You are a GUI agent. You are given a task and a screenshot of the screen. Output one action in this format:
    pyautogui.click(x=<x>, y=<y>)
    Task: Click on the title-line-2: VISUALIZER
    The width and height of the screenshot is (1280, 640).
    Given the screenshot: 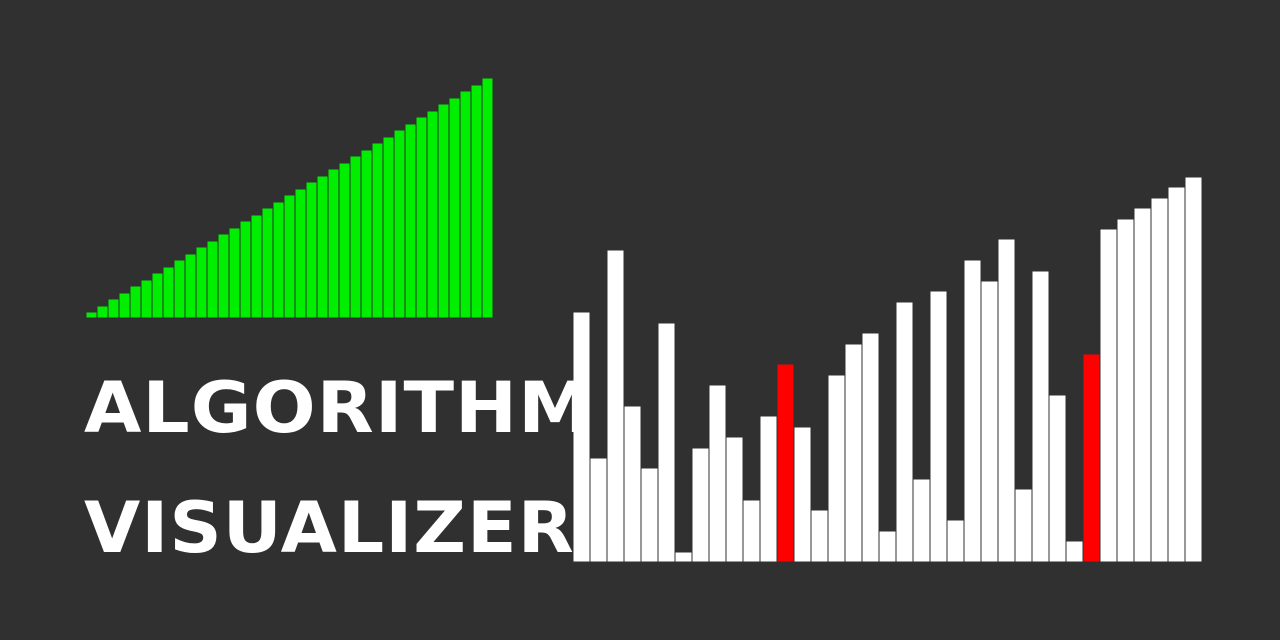 What is the action you would take?
    pyautogui.click(x=329, y=527)
    